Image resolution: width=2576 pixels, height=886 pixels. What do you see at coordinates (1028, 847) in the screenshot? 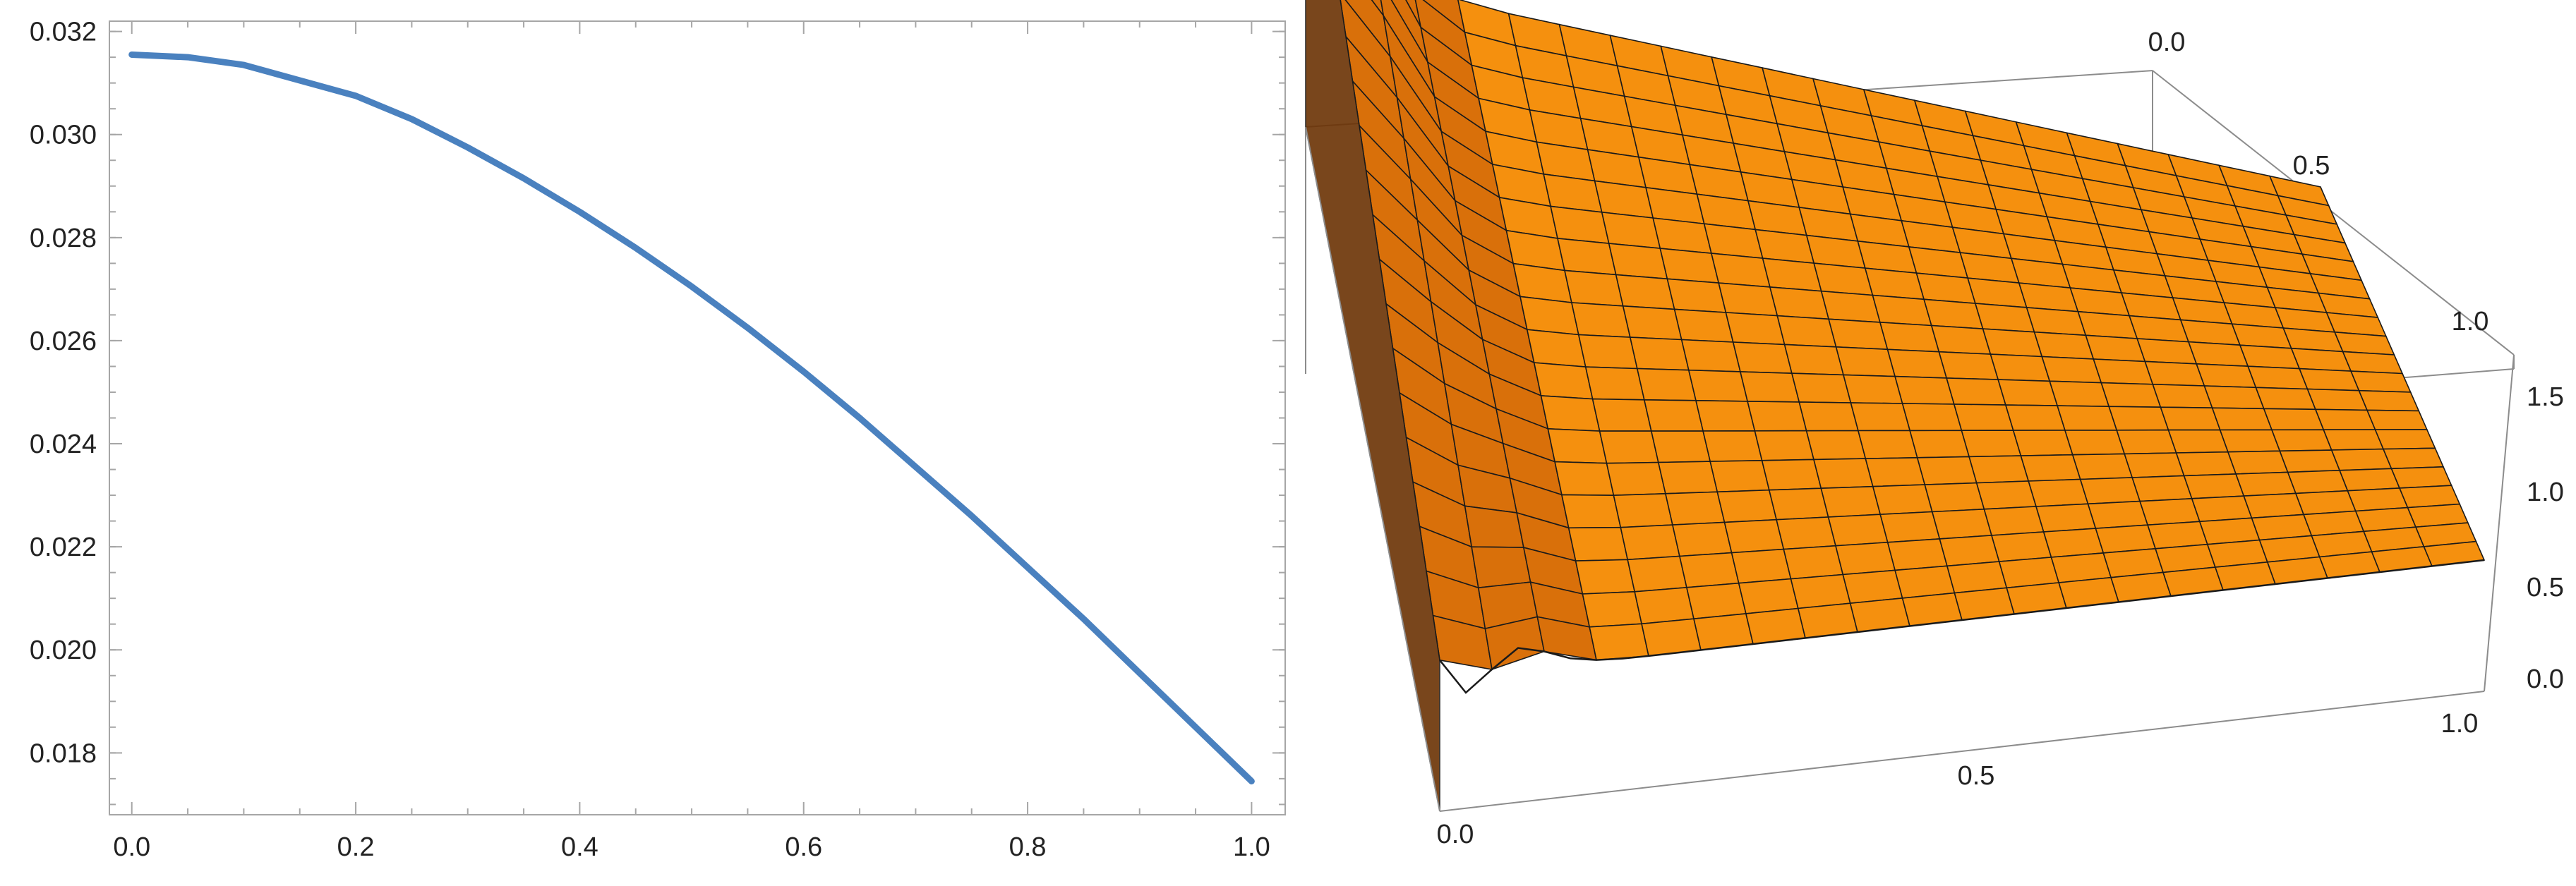
I see `x-tick-label: 0.8` at bounding box center [1028, 847].